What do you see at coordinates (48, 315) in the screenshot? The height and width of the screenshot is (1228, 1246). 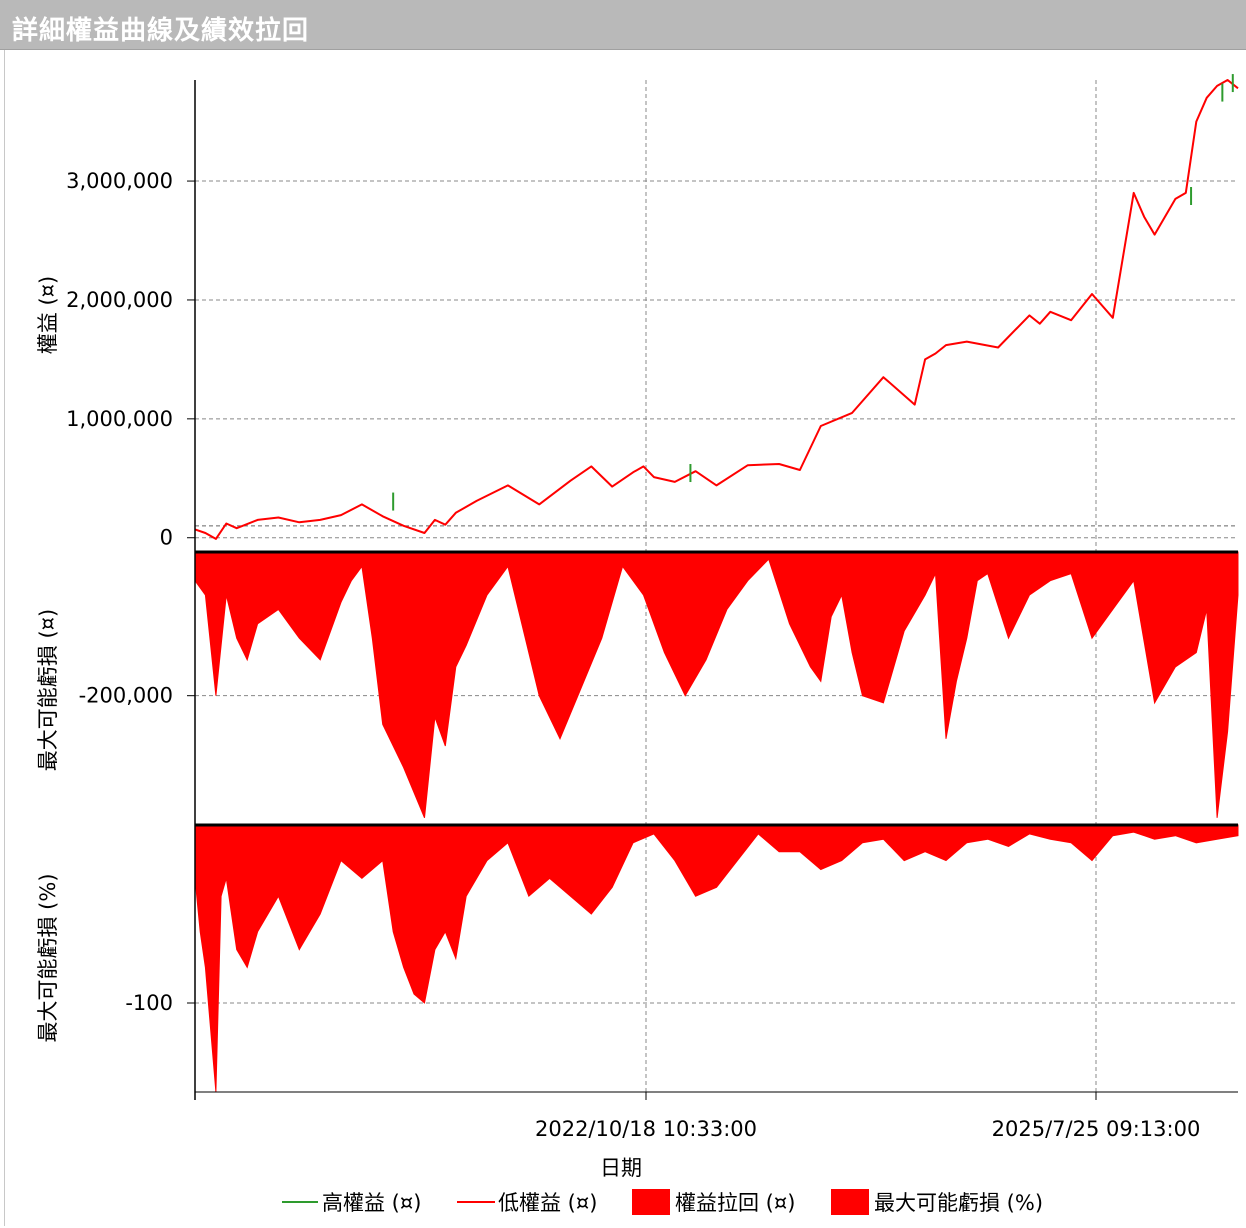 I see `equity-y-axis-label: 權益 (¤)` at bounding box center [48, 315].